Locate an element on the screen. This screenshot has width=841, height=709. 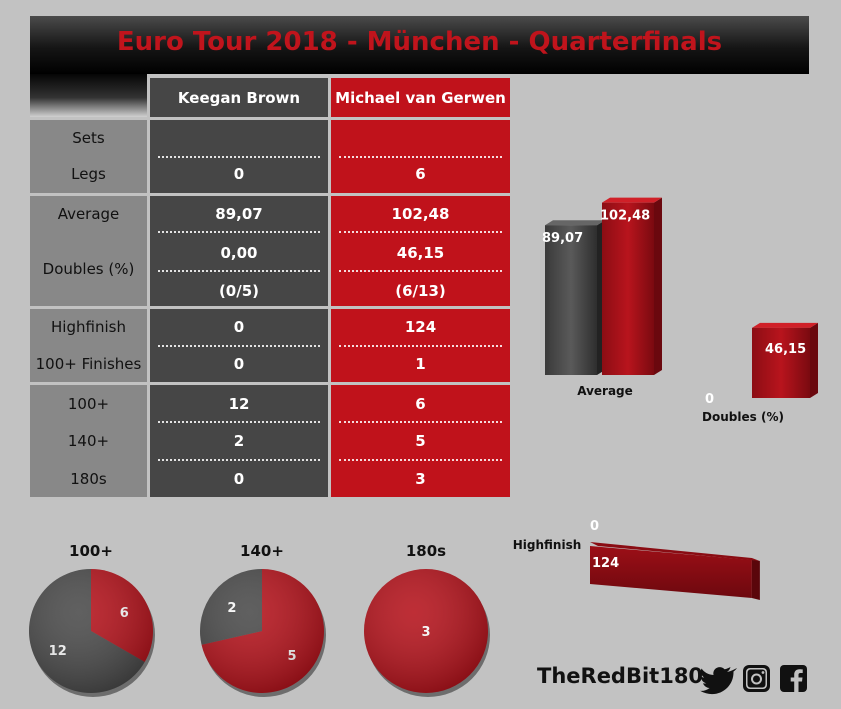
label-block-finish is located at coordinates (88, 345).